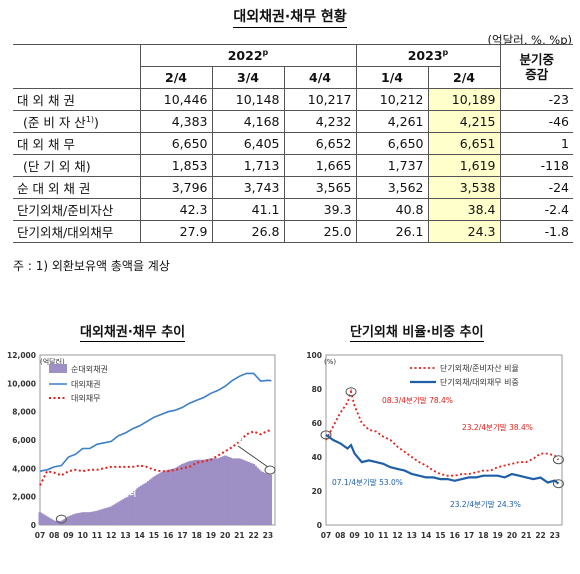  What do you see at coordinates (21, 355) in the screenshot?
I see `y-tick-label: 12,000` at bounding box center [21, 355].